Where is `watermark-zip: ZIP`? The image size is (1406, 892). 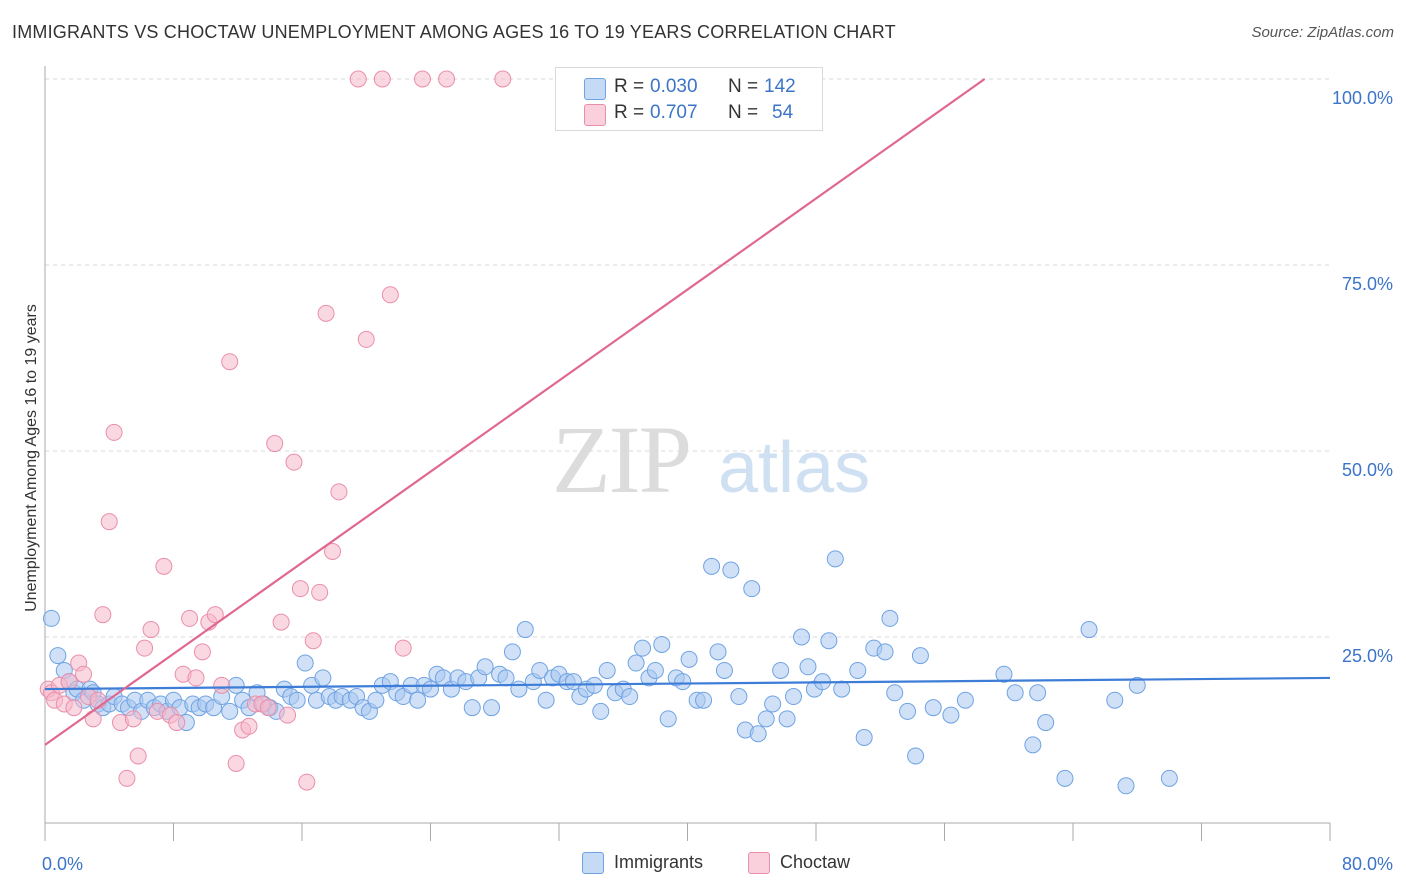 watermark-zip: ZIP is located at coordinates (621, 459).